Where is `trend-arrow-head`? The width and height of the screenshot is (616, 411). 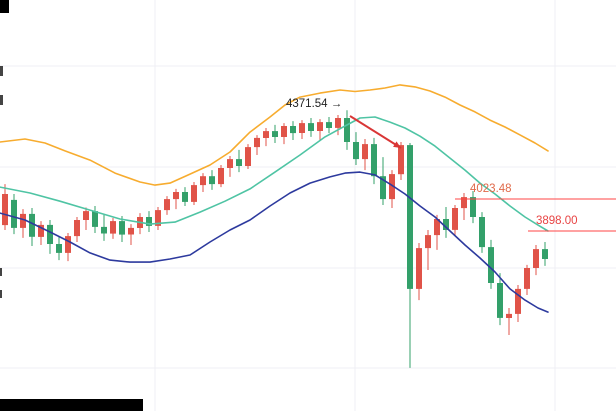 trend-arrow-head is located at coordinates (397, 144).